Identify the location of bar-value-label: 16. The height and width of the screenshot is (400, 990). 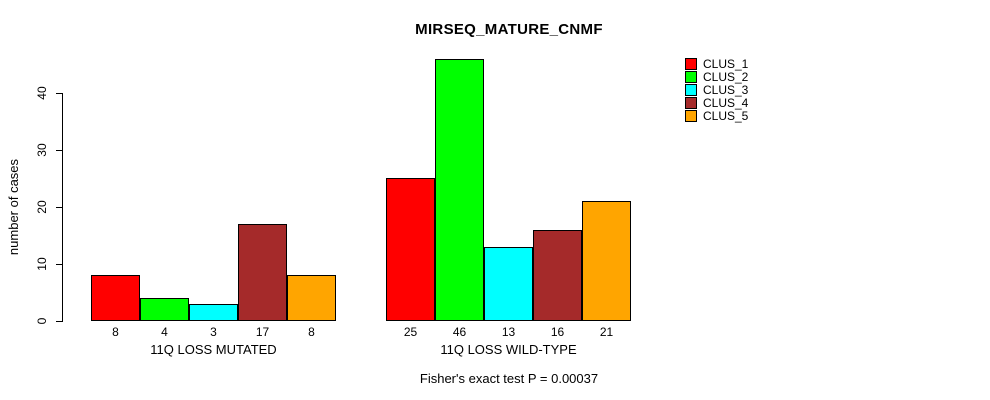
(557, 332).